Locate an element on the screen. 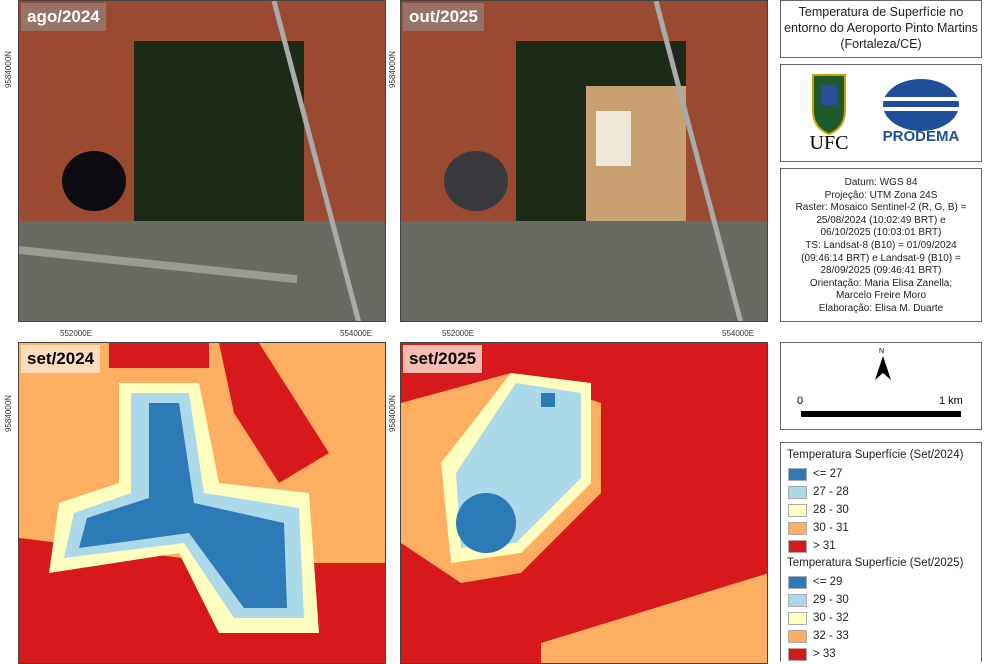 The width and height of the screenshot is (995, 664). info-line: 25/08/2024 (10:02:49 BRT) e is located at coordinates (881, 220).